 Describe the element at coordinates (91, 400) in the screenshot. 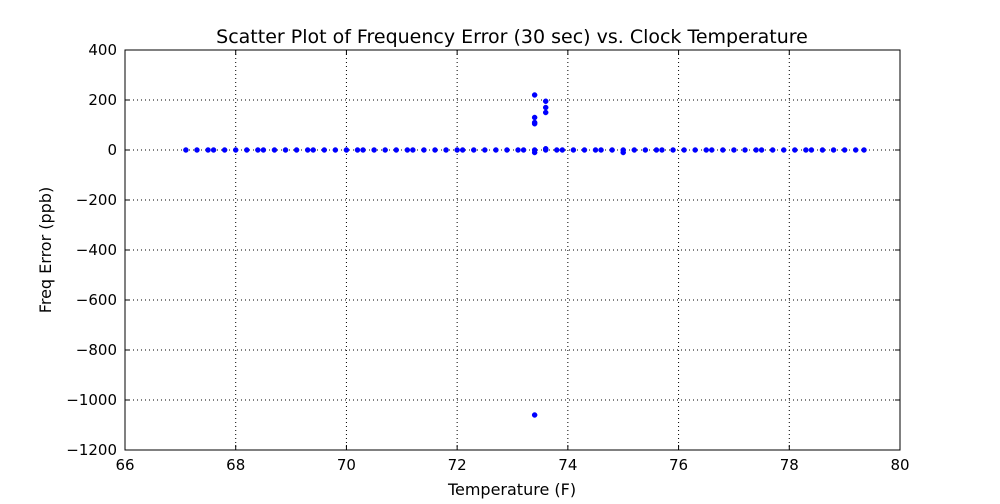

I see `y-tick-label: −1000` at that location.